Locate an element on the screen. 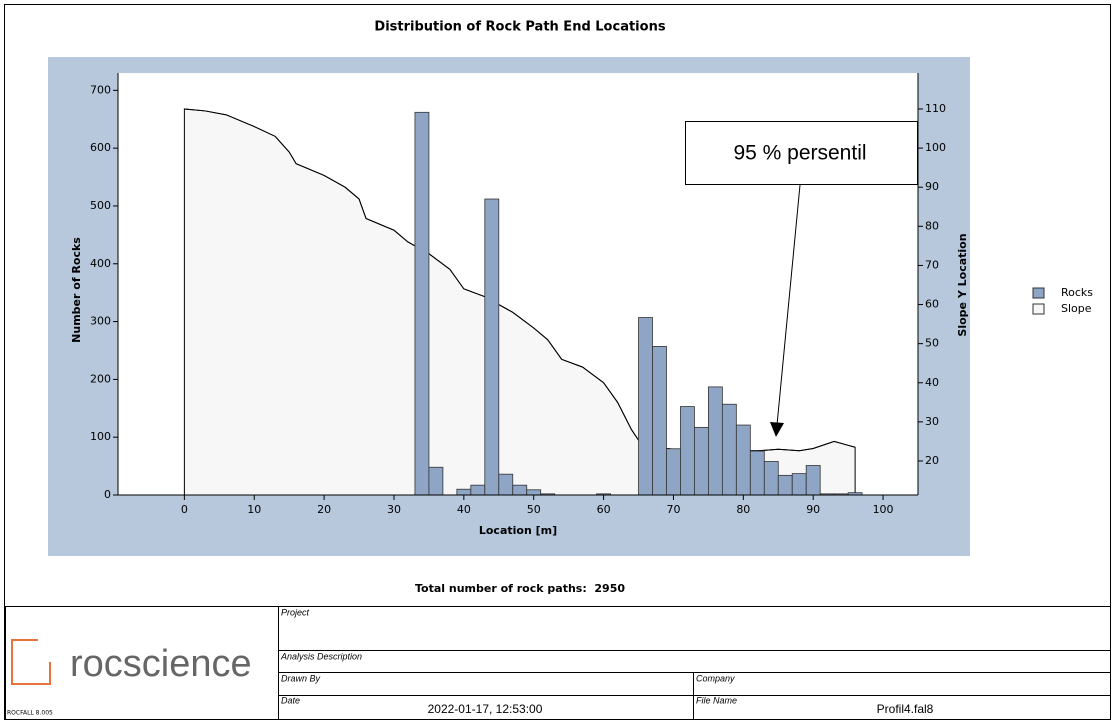 This screenshot has width=1115, height=722. field-label: Drawn By is located at coordinates (301, 678).